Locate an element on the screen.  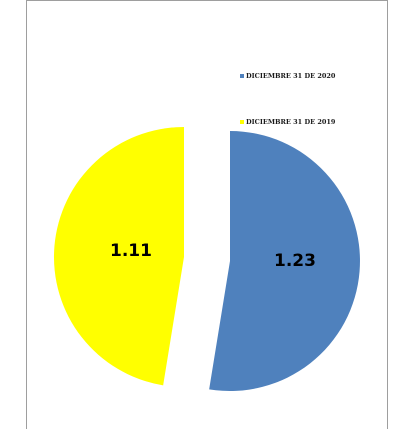
legend-item-2020: DICIEMBRE 31 DE 2020 is located at coordinates (287, 76).